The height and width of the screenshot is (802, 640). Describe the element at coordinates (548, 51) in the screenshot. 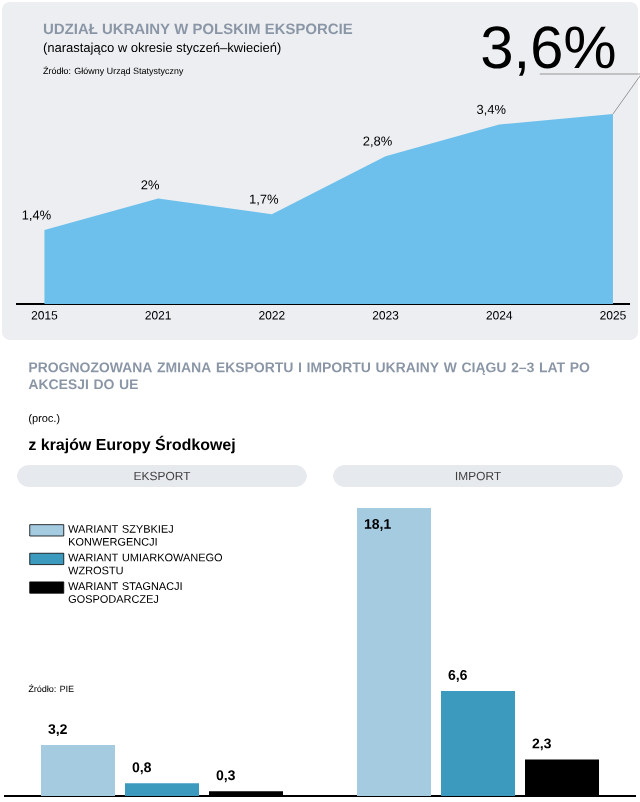

I see `data-label: 3,6%` at that location.